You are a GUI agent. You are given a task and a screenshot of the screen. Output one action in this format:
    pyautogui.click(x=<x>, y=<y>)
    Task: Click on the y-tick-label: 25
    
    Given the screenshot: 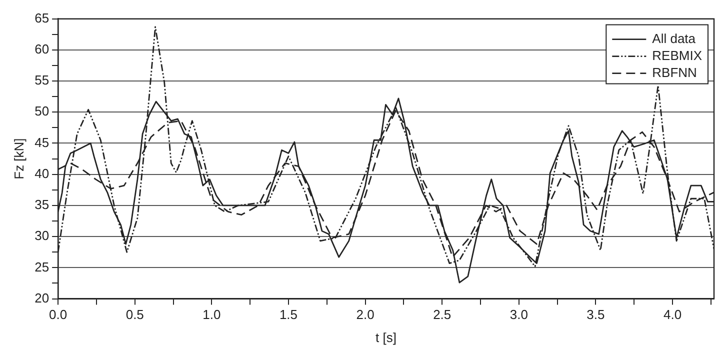 What is the action you would take?
    pyautogui.click(x=42, y=266)
    